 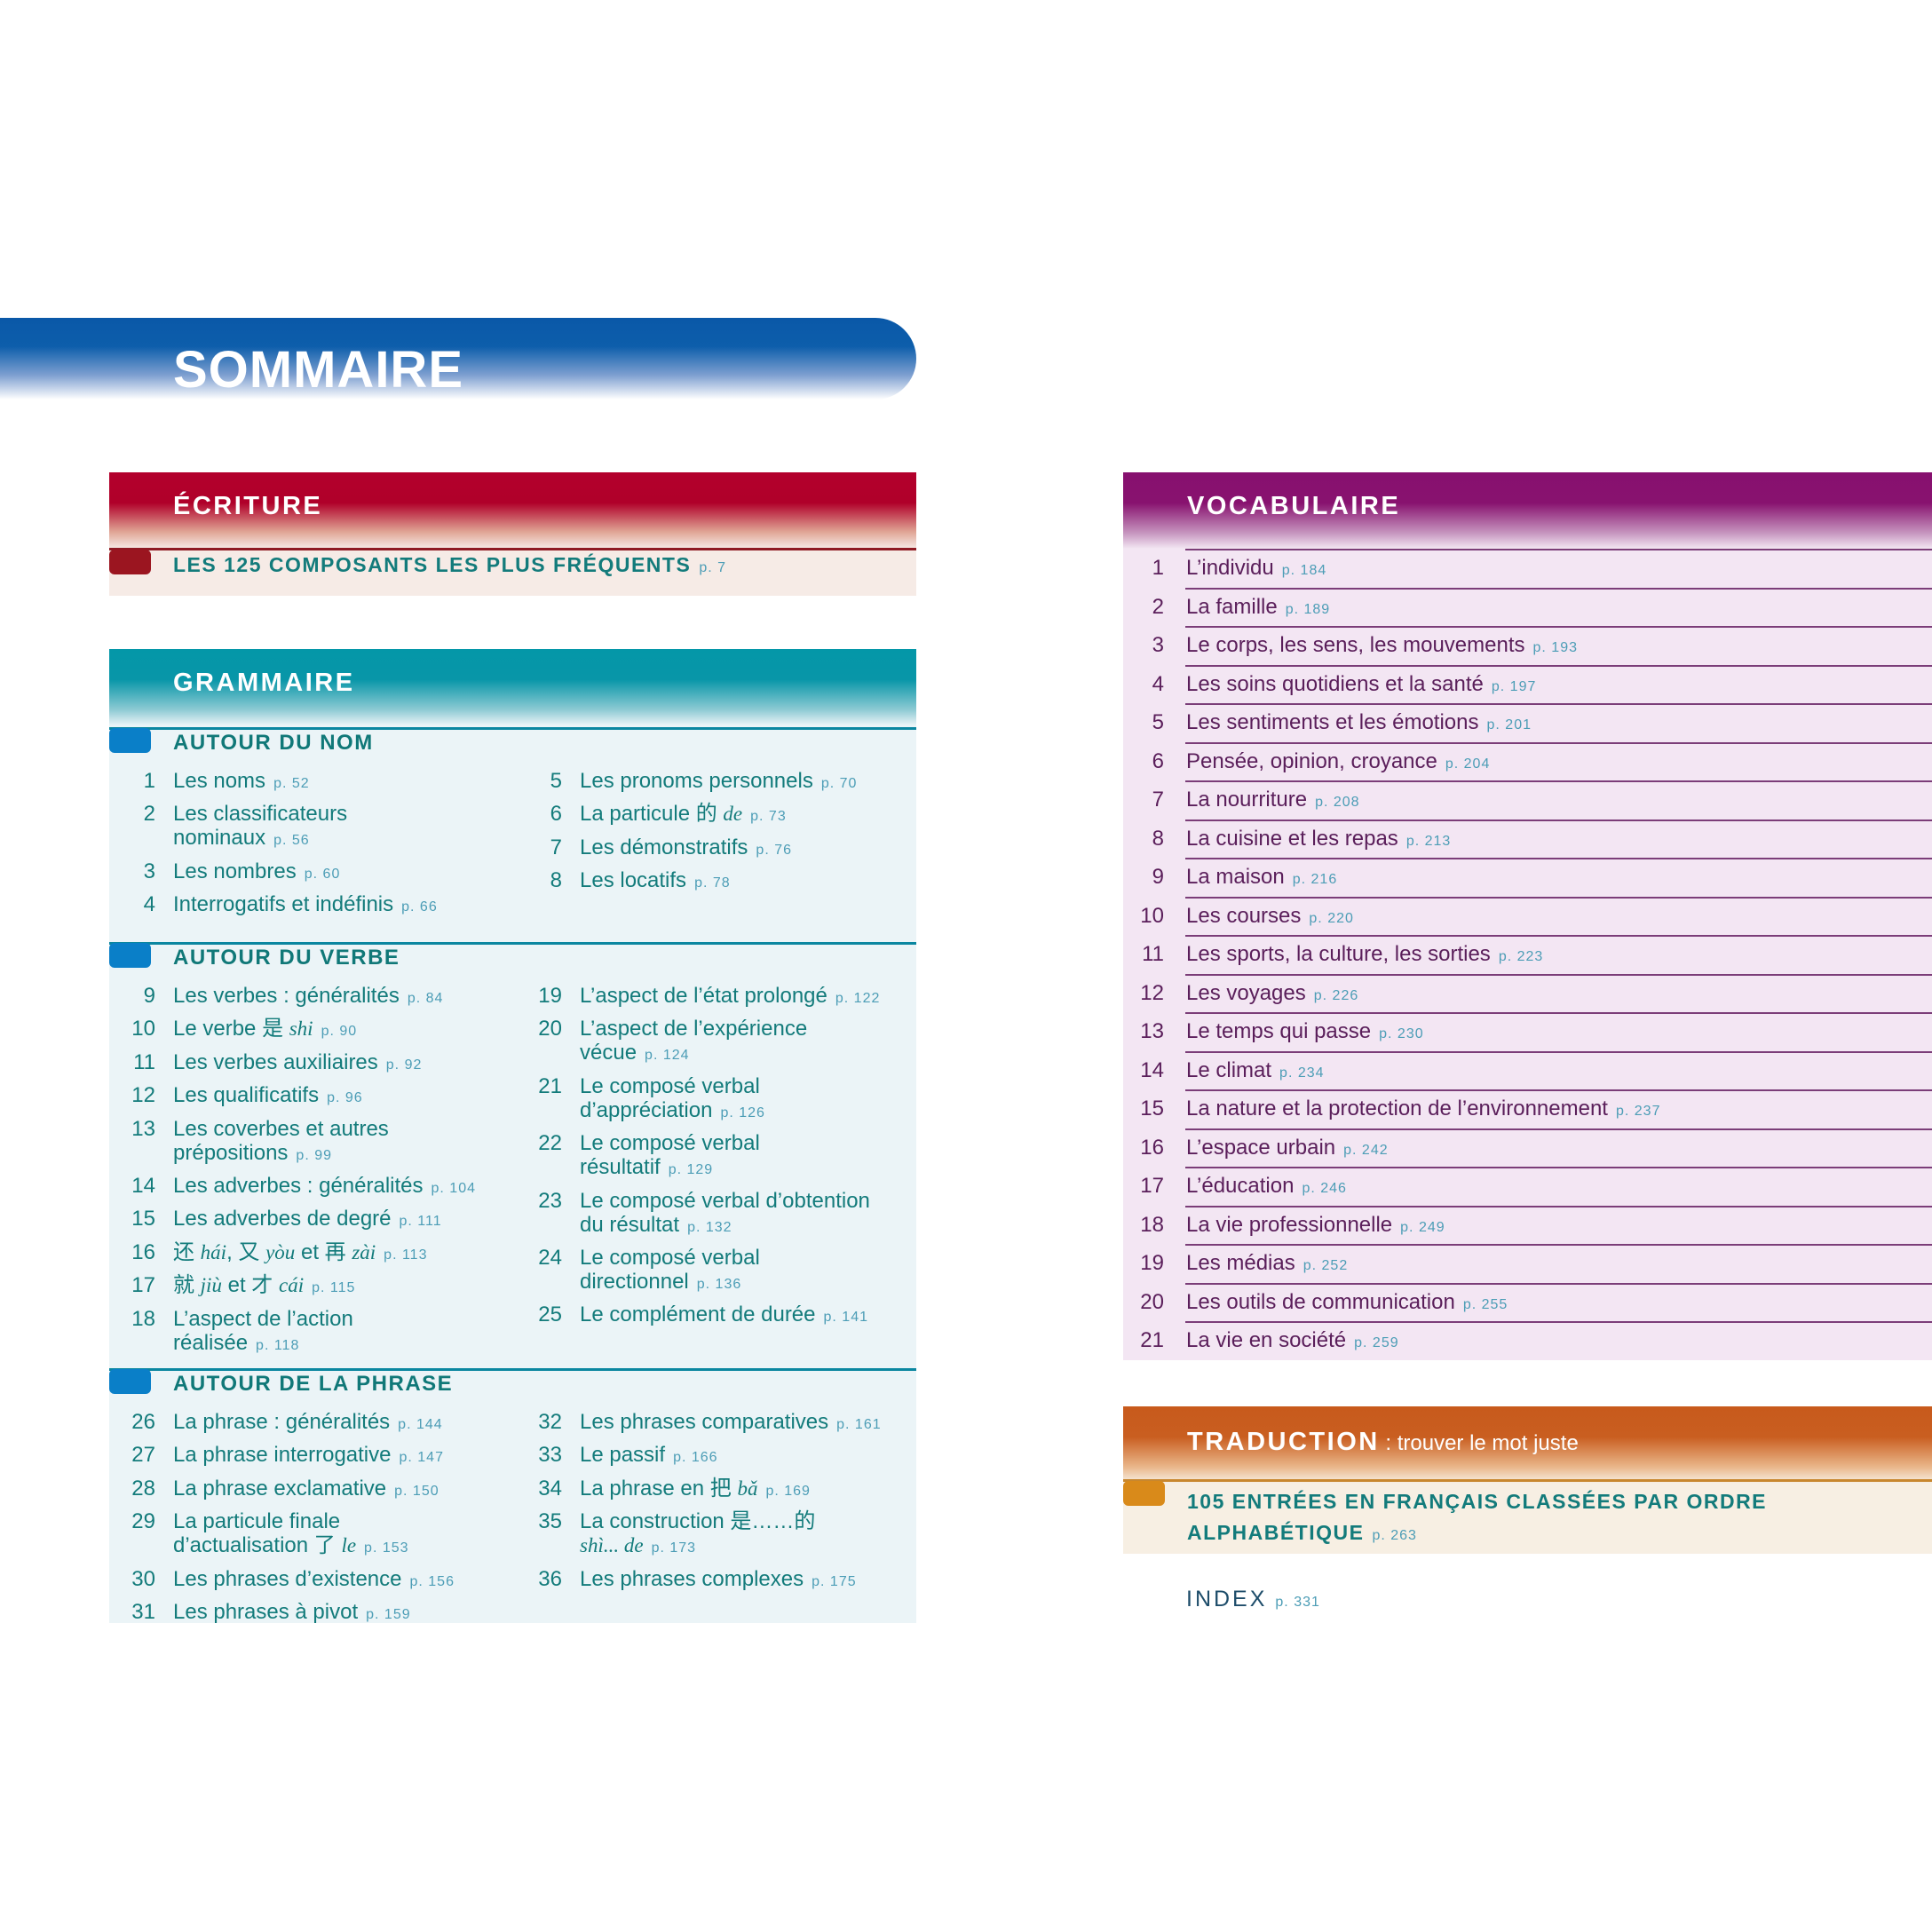 What do you see at coordinates (256, 872) in the screenshot?
I see `entry-title: Les nombres p. 60` at bounding box center [256, 872].